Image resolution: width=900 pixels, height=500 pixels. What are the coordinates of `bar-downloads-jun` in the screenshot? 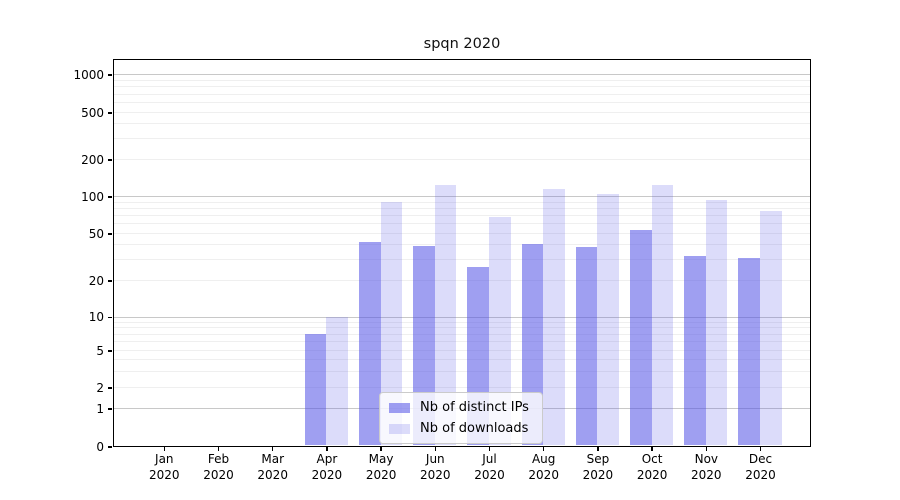 It's located at (445, 315).